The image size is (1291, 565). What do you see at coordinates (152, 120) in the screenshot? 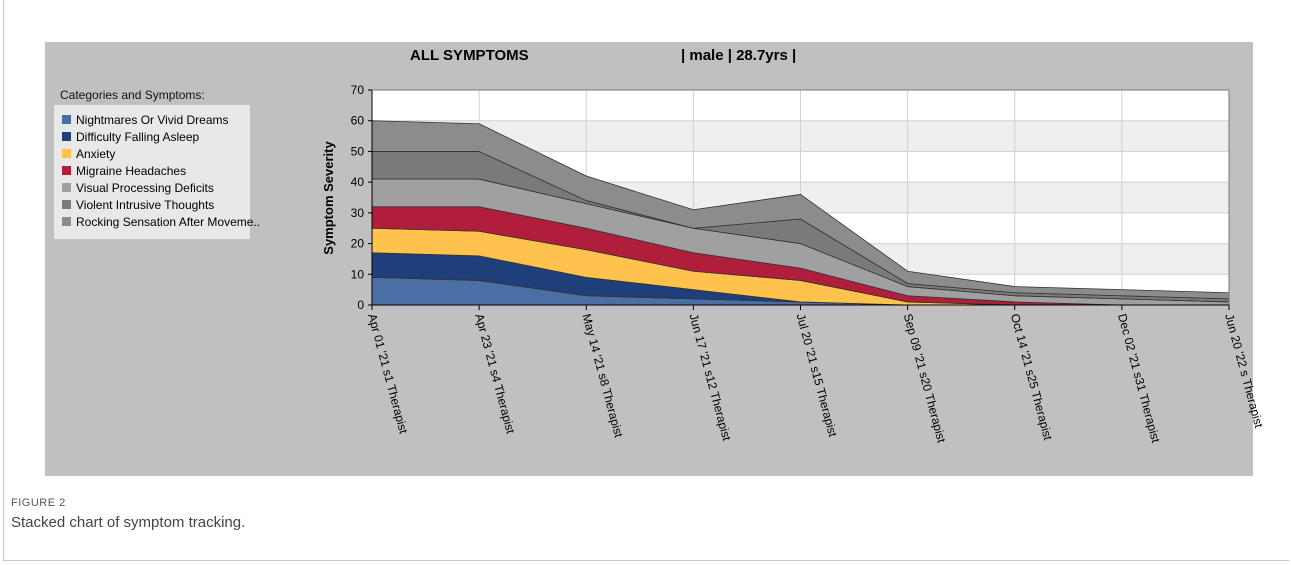
I see `legend-label: Nightmares Or Vivid Dreams` at bounding box center [152, 120].